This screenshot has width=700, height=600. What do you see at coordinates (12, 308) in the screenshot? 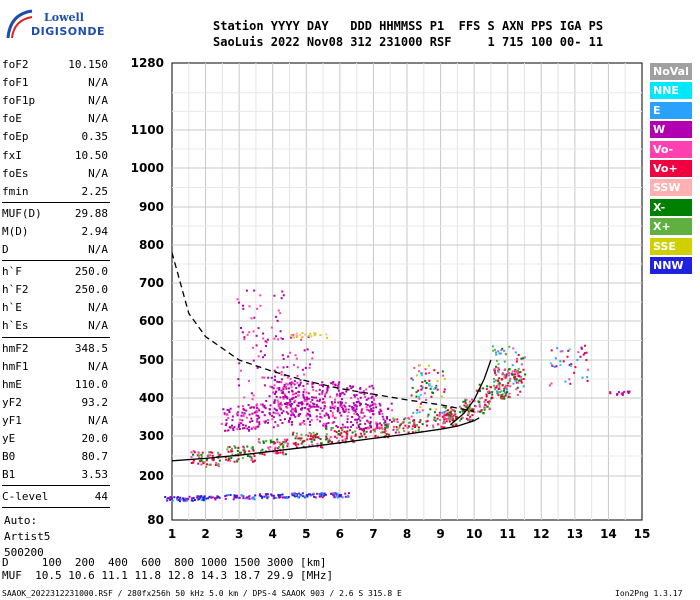
I see `param-label: h`E` at bounding box center [12, 308].